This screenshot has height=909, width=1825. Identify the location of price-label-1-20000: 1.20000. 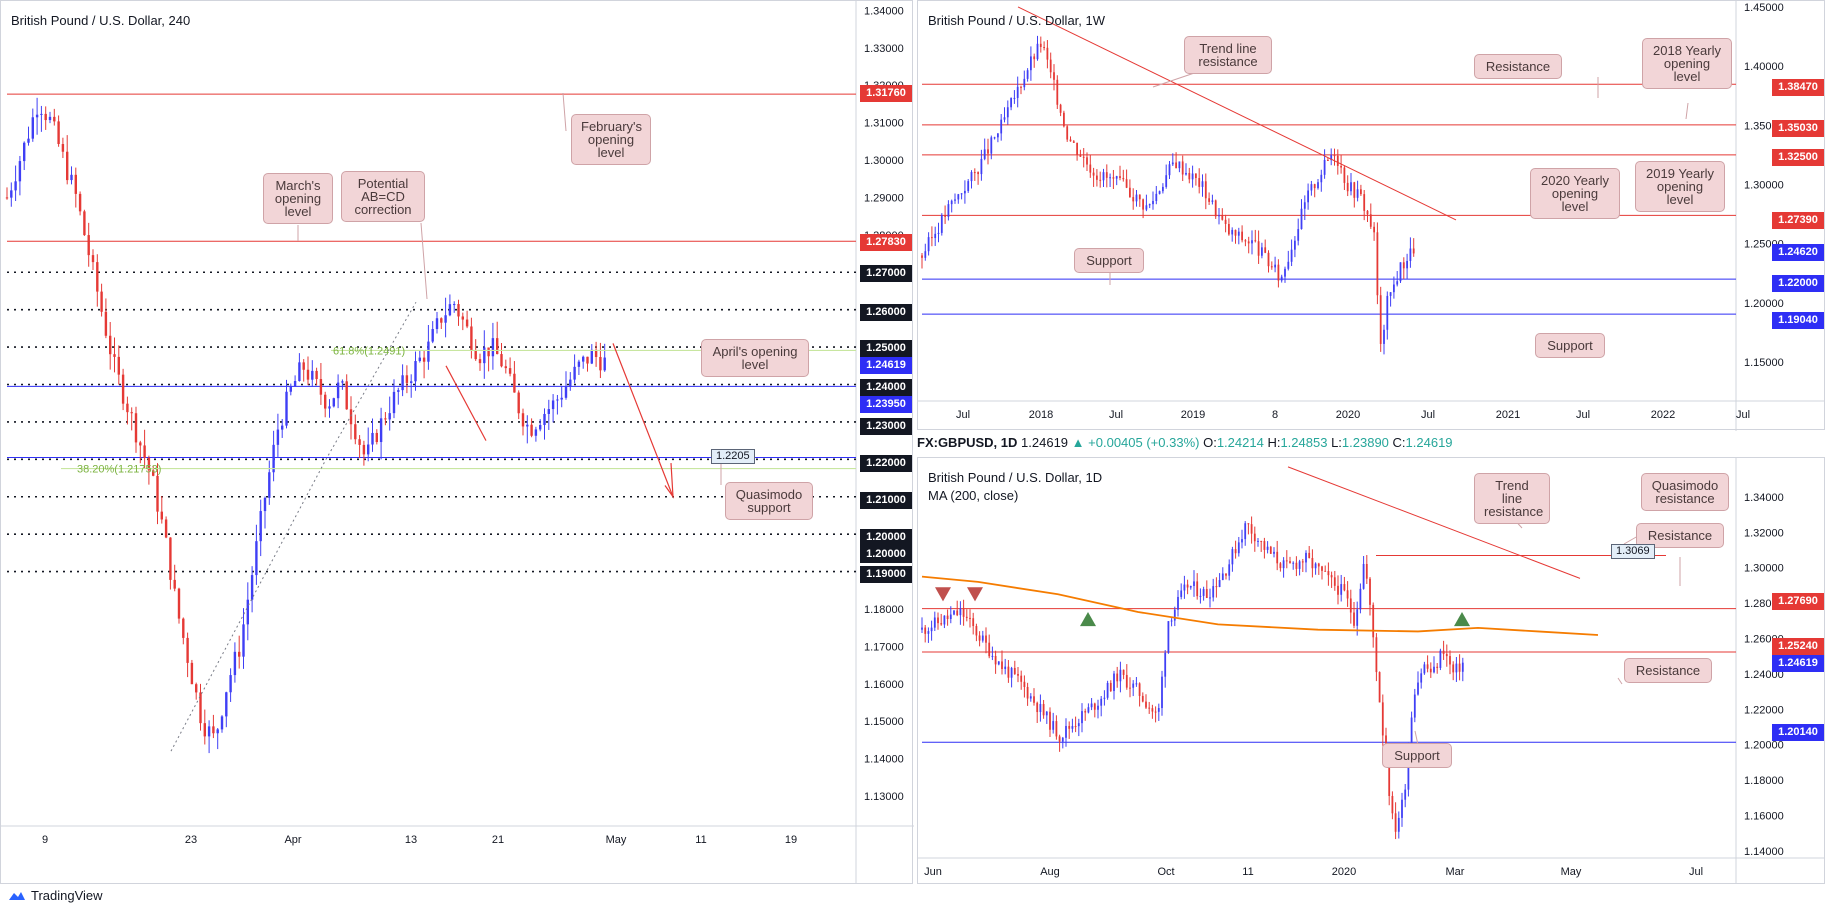
(886, 537).